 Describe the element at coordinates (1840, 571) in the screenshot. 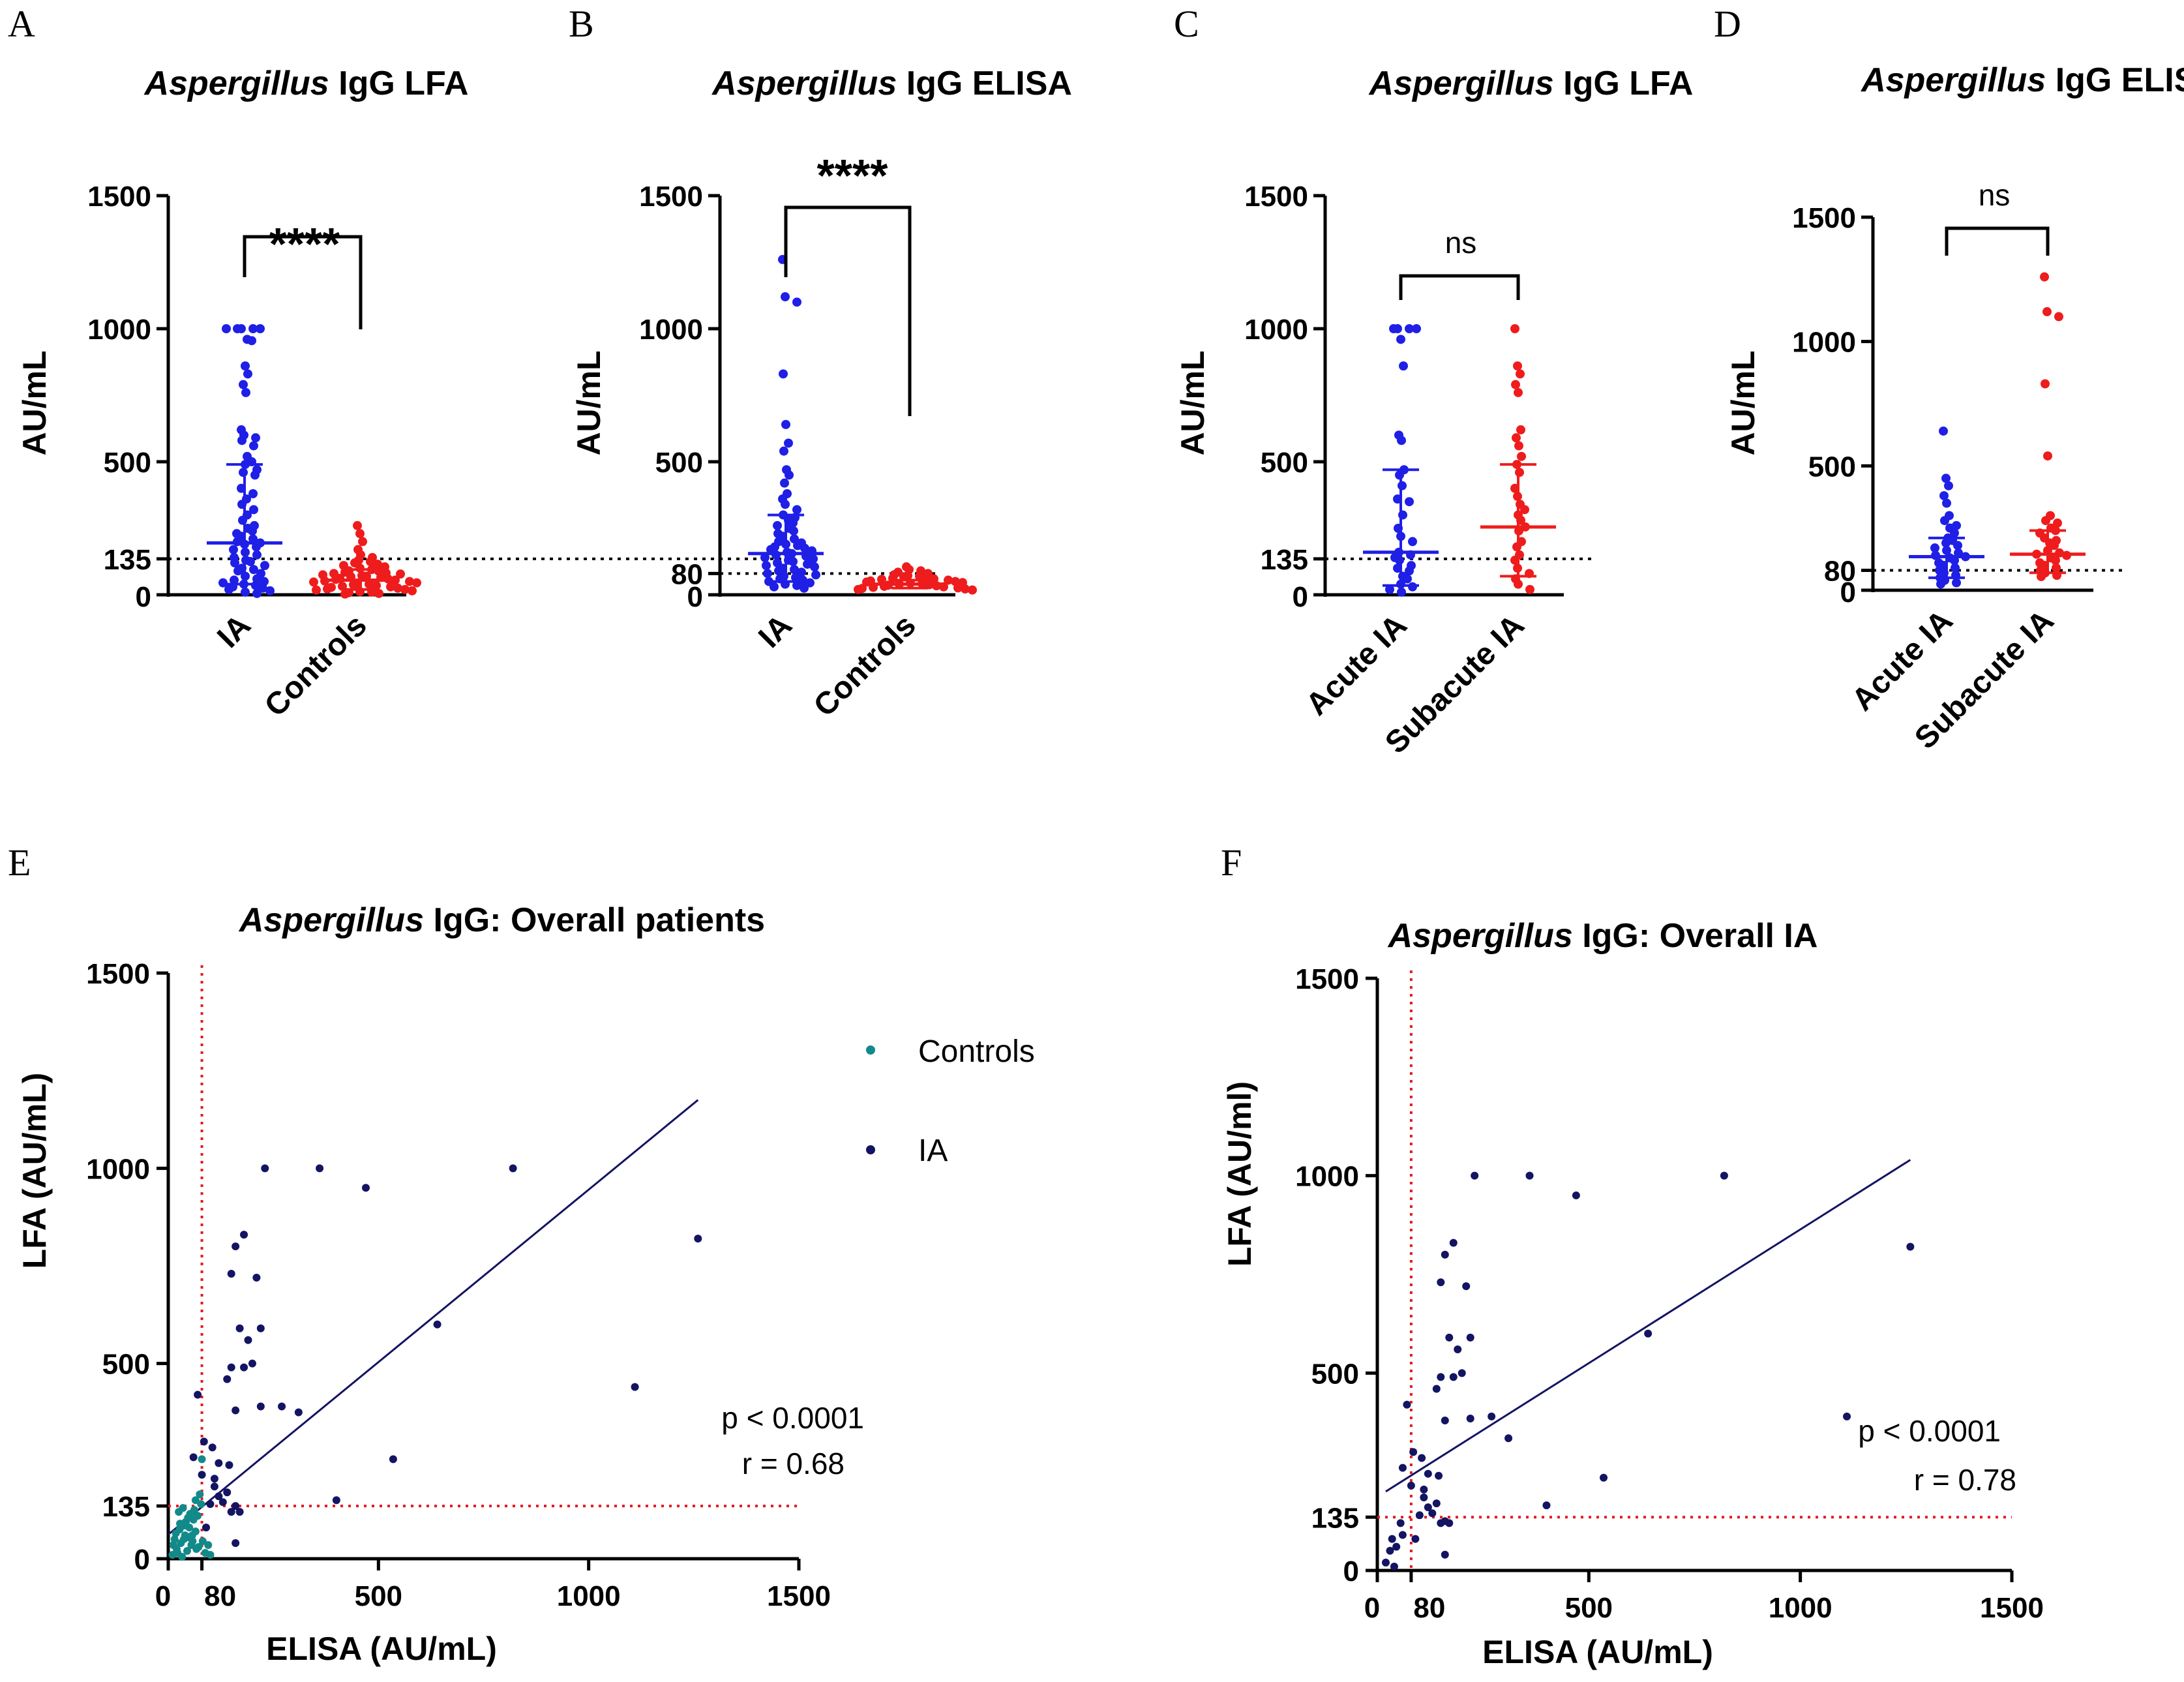

I see `panel-d-y-tick-label: 80` at that location.